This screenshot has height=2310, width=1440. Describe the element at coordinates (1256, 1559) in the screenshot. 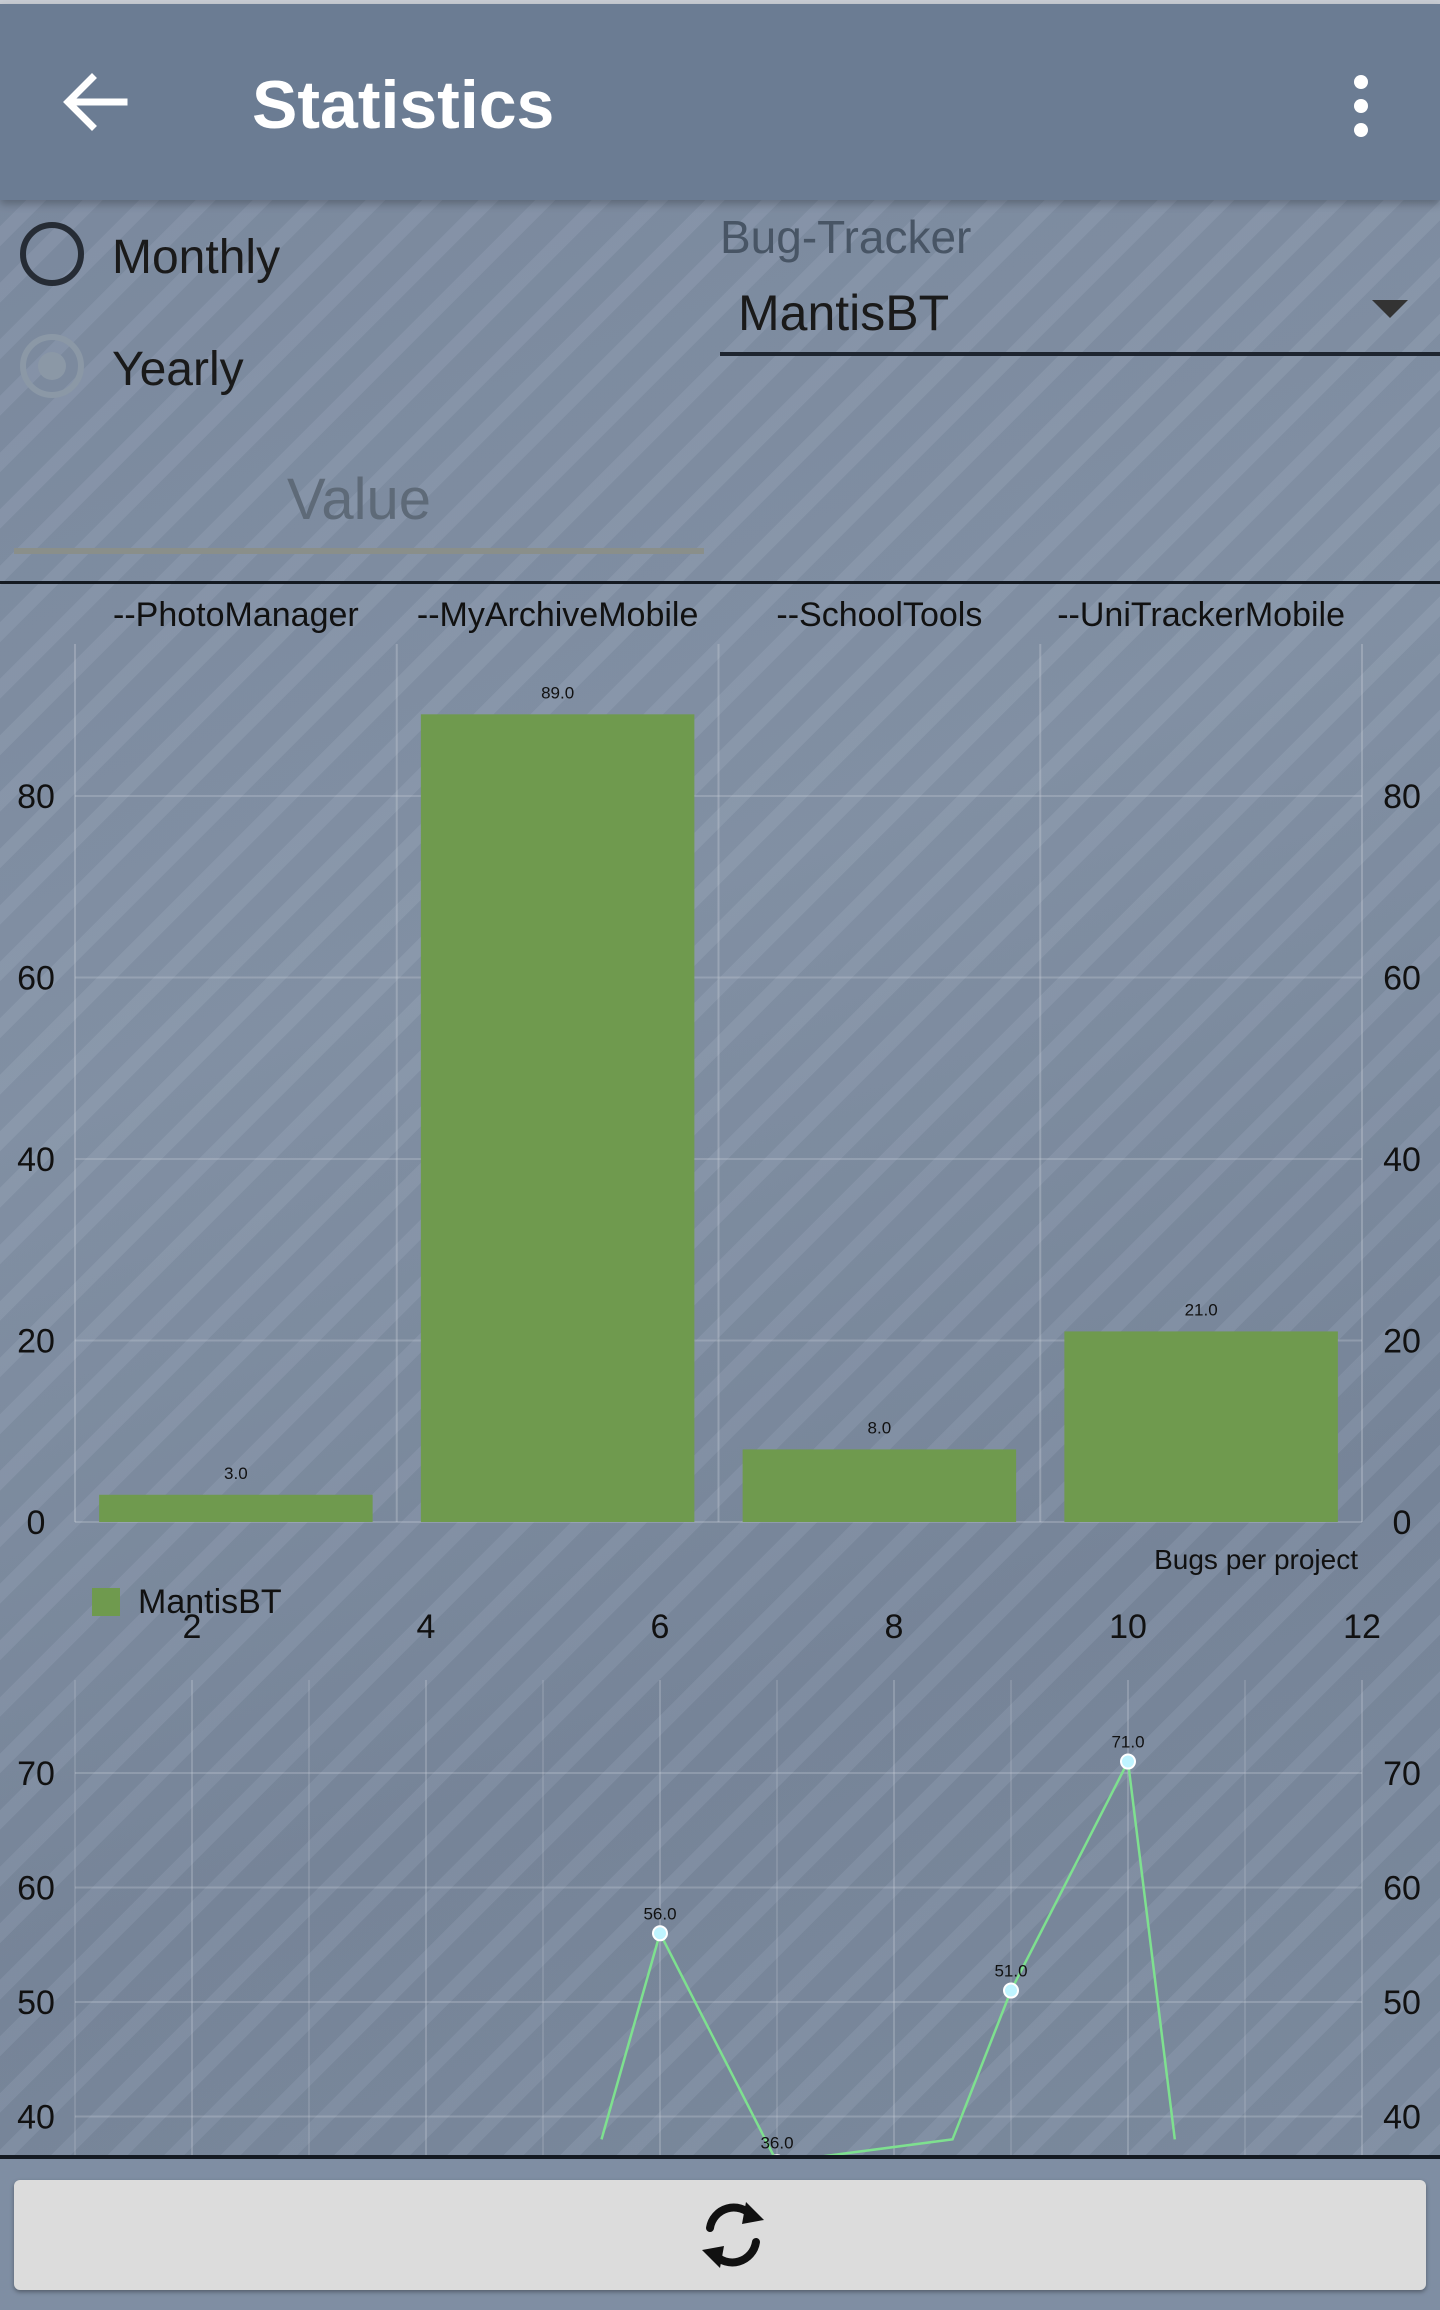

I see `chart-description: Bugs per project` at that location.